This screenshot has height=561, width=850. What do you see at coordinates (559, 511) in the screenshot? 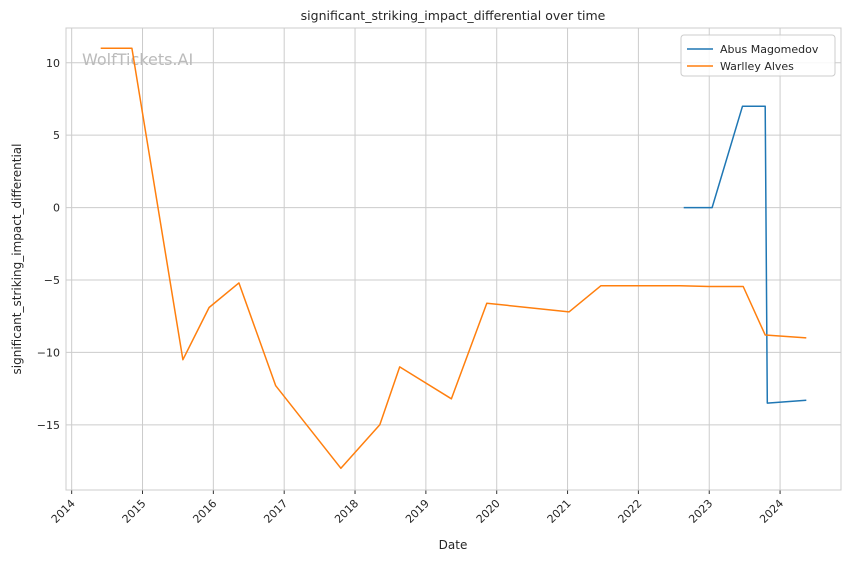
I see `x-tick-label: 2021` at bounding box center [559, 511].